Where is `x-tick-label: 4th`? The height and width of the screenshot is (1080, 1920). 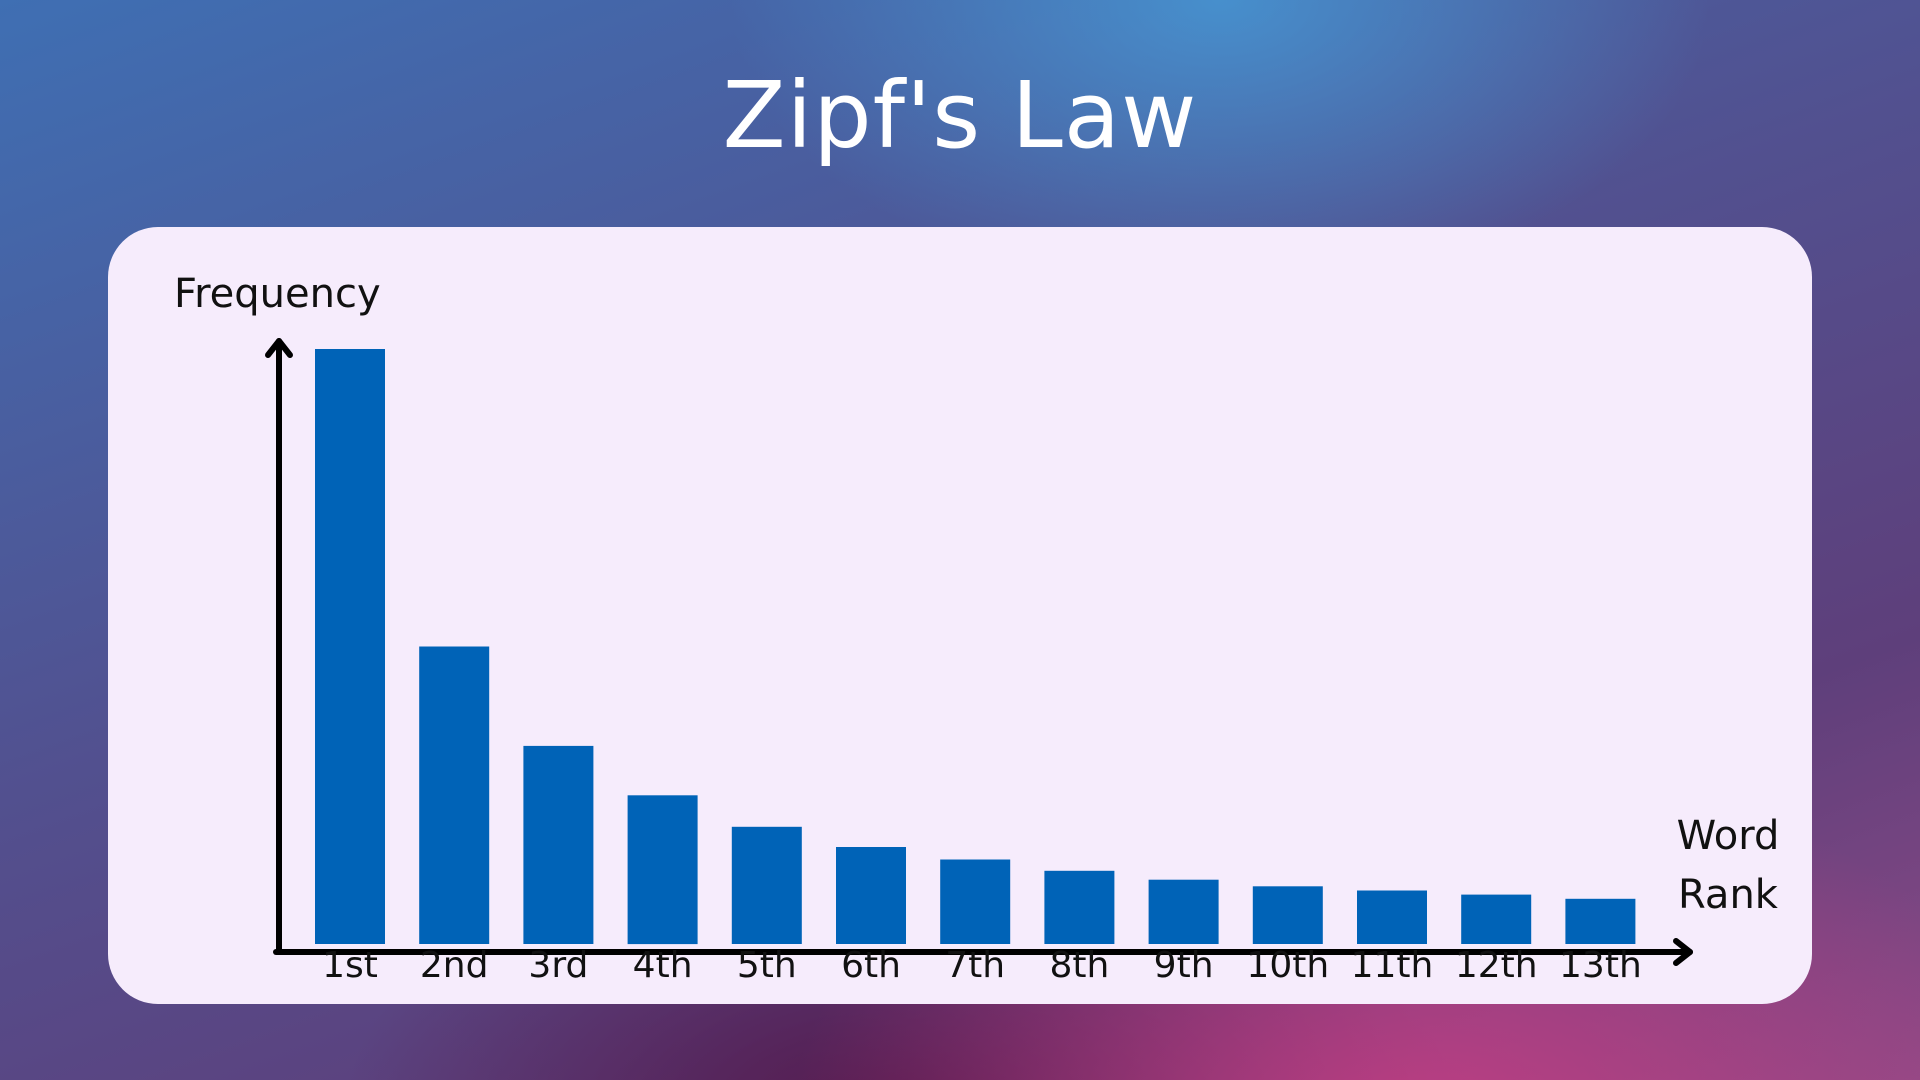
x-tick-label: 4th is located at coordinates (662, 965).